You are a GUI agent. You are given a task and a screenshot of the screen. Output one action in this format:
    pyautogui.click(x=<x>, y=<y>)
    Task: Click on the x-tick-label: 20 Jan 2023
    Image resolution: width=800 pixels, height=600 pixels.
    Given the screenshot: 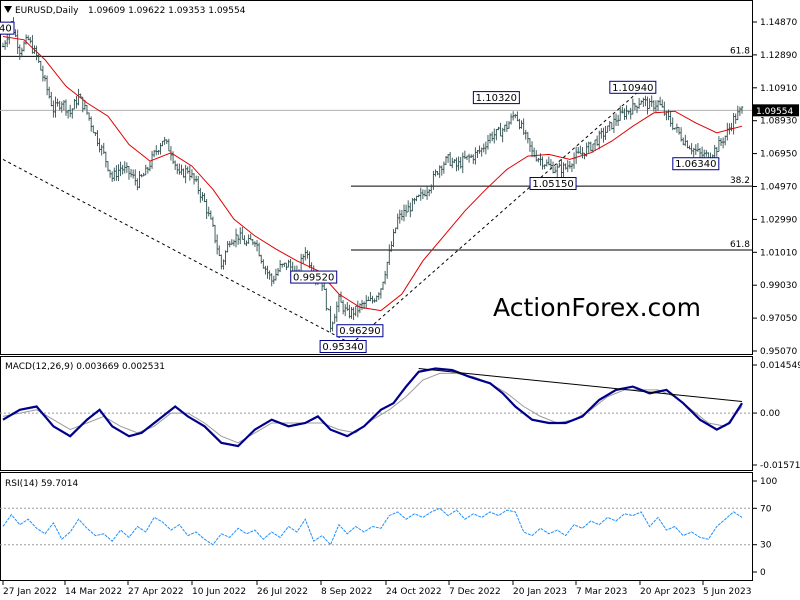 What is the action you would take?
    pyautogui.click(x=540, y=592)
    